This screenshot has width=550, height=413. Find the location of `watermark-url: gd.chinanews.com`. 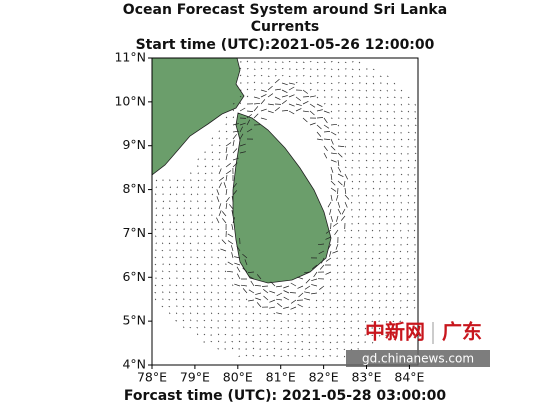

watermark-url: gd.chinanews.com is located at coordinates (418, 359).